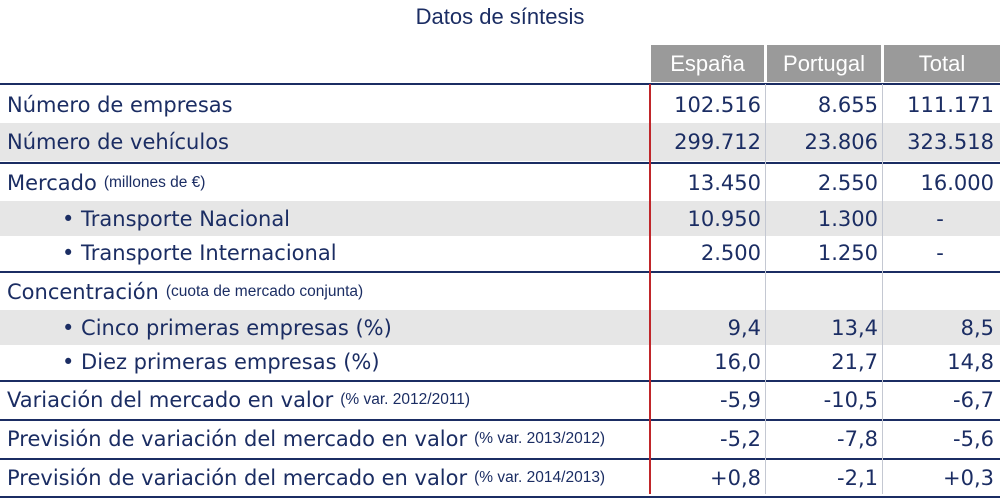  Describe the element at coordinates (950, 104) in the screenshot. I see `value-total: 111.171` at that location.